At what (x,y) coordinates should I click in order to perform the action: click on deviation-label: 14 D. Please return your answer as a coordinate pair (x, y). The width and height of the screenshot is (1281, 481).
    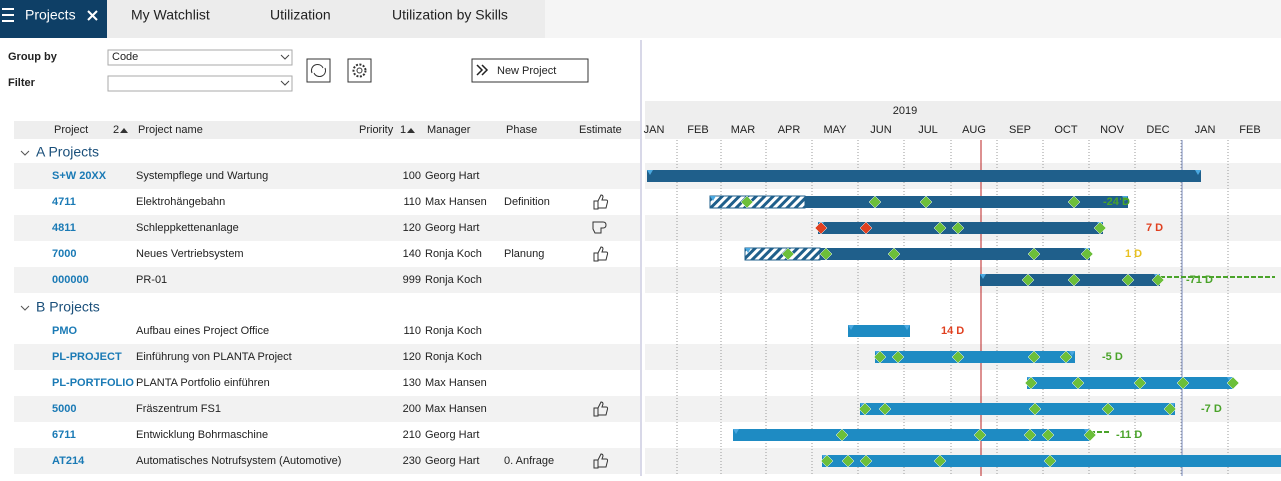
    Looking at the image, I should click on (952, 331).